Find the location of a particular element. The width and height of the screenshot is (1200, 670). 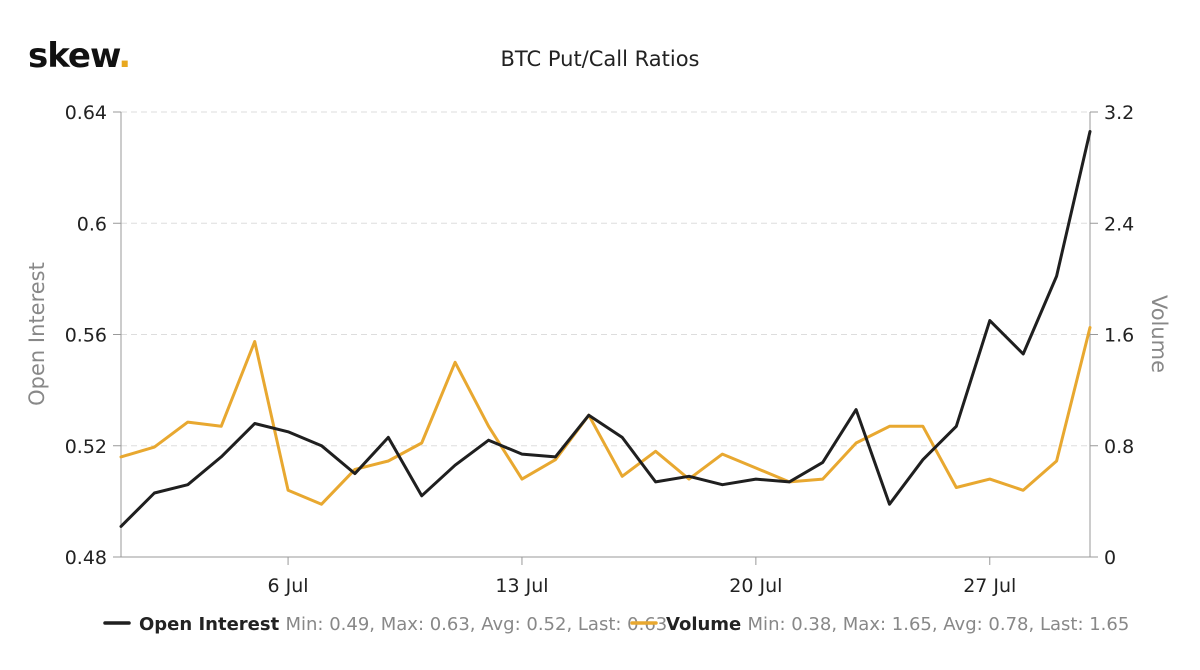

right-tick-label: 1.6 is located at coordinates (1119, 336).